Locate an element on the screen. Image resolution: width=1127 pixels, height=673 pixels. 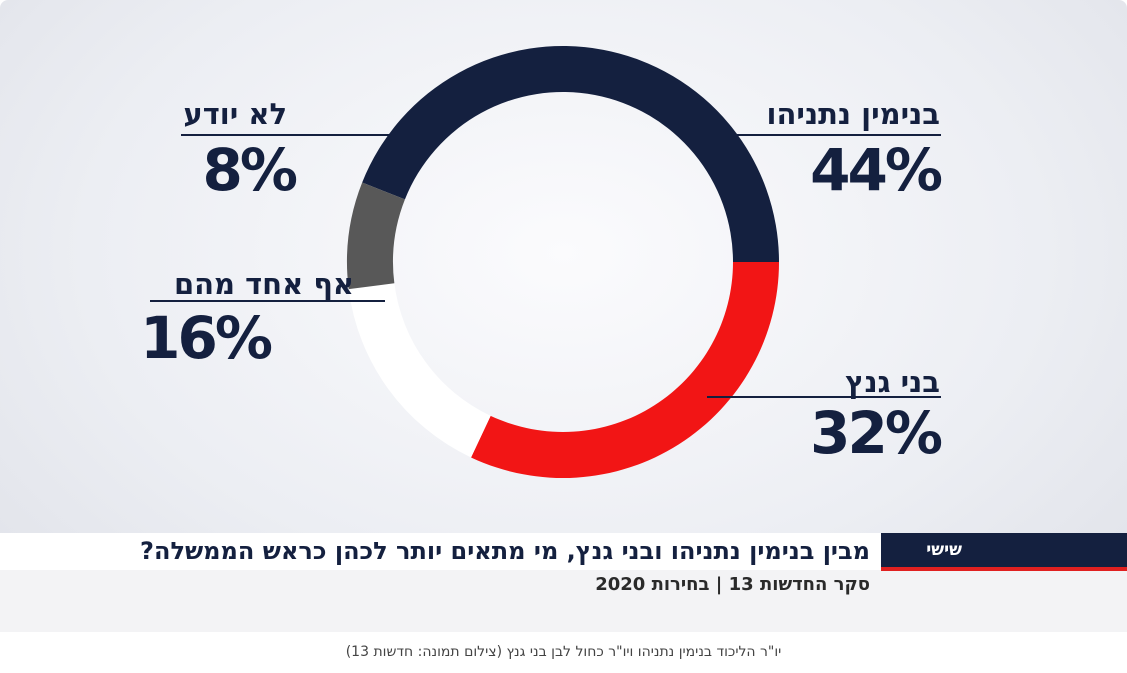
label-netanyahu-name: בנימין נתניהו is located at coordinates (853, 114).